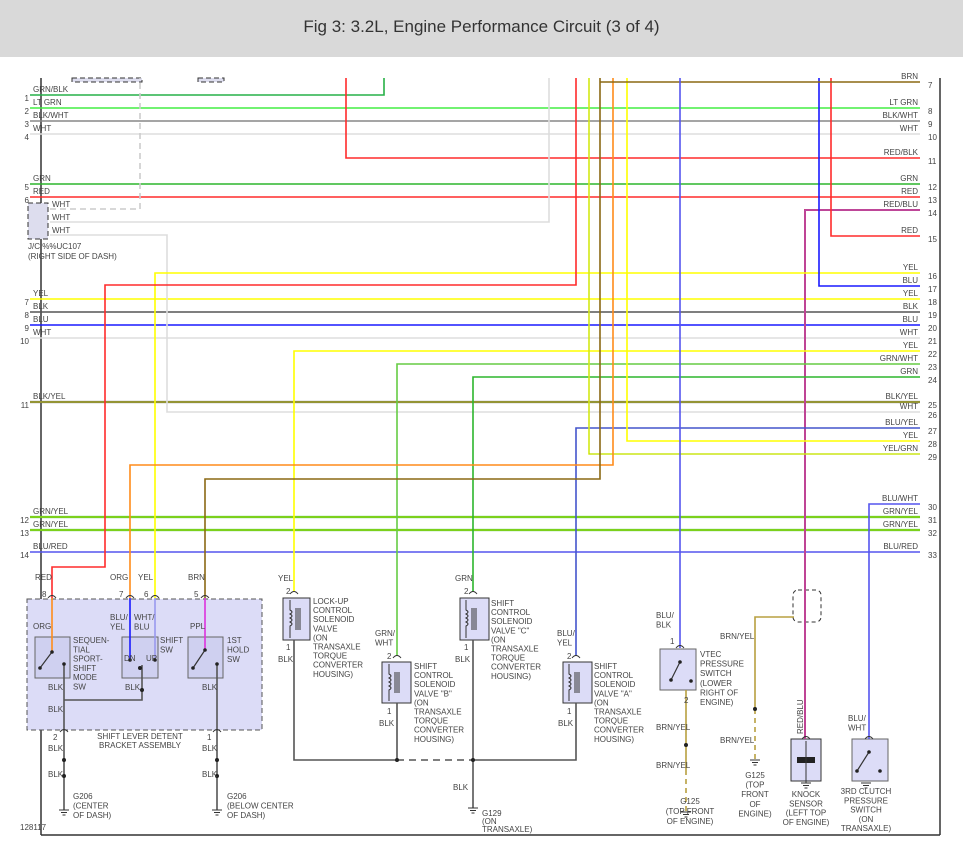  Describe the element at coordinates (675, 671) in the screenshot. I see `switch-contact-icon` at that location.